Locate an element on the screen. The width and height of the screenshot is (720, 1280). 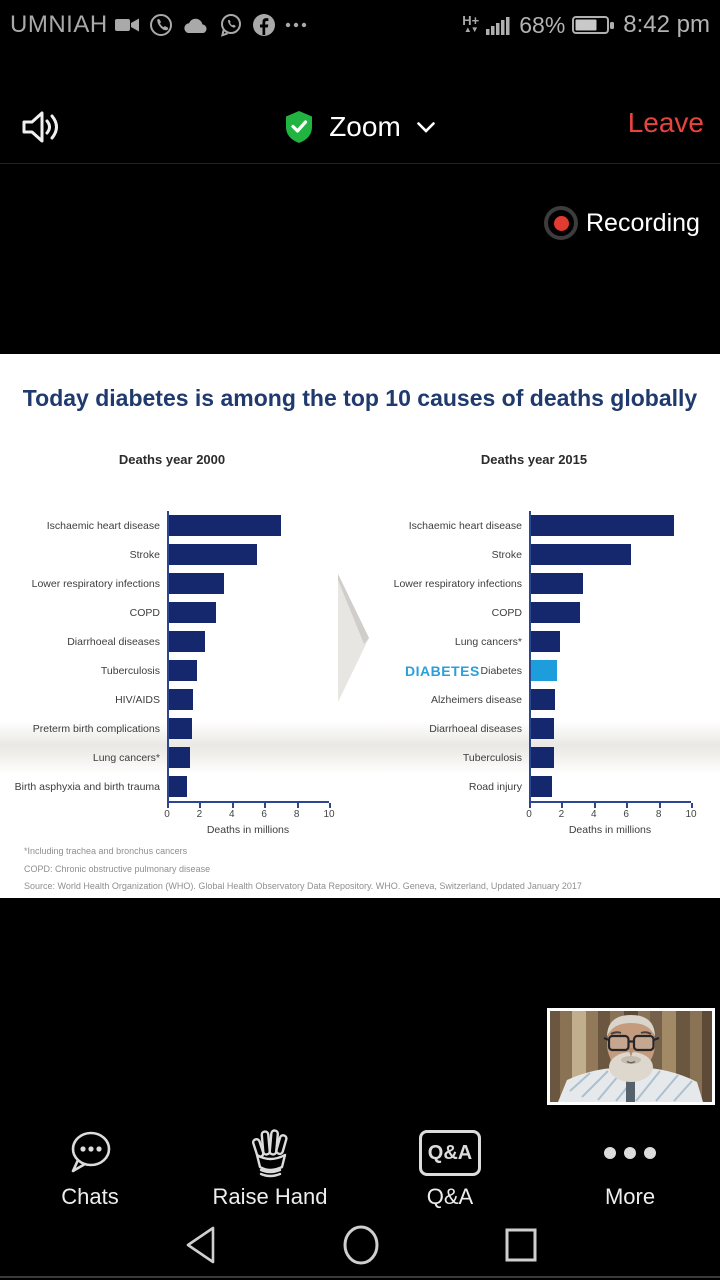
axis-tick-label: 10 is located at coordinates (329, 814).